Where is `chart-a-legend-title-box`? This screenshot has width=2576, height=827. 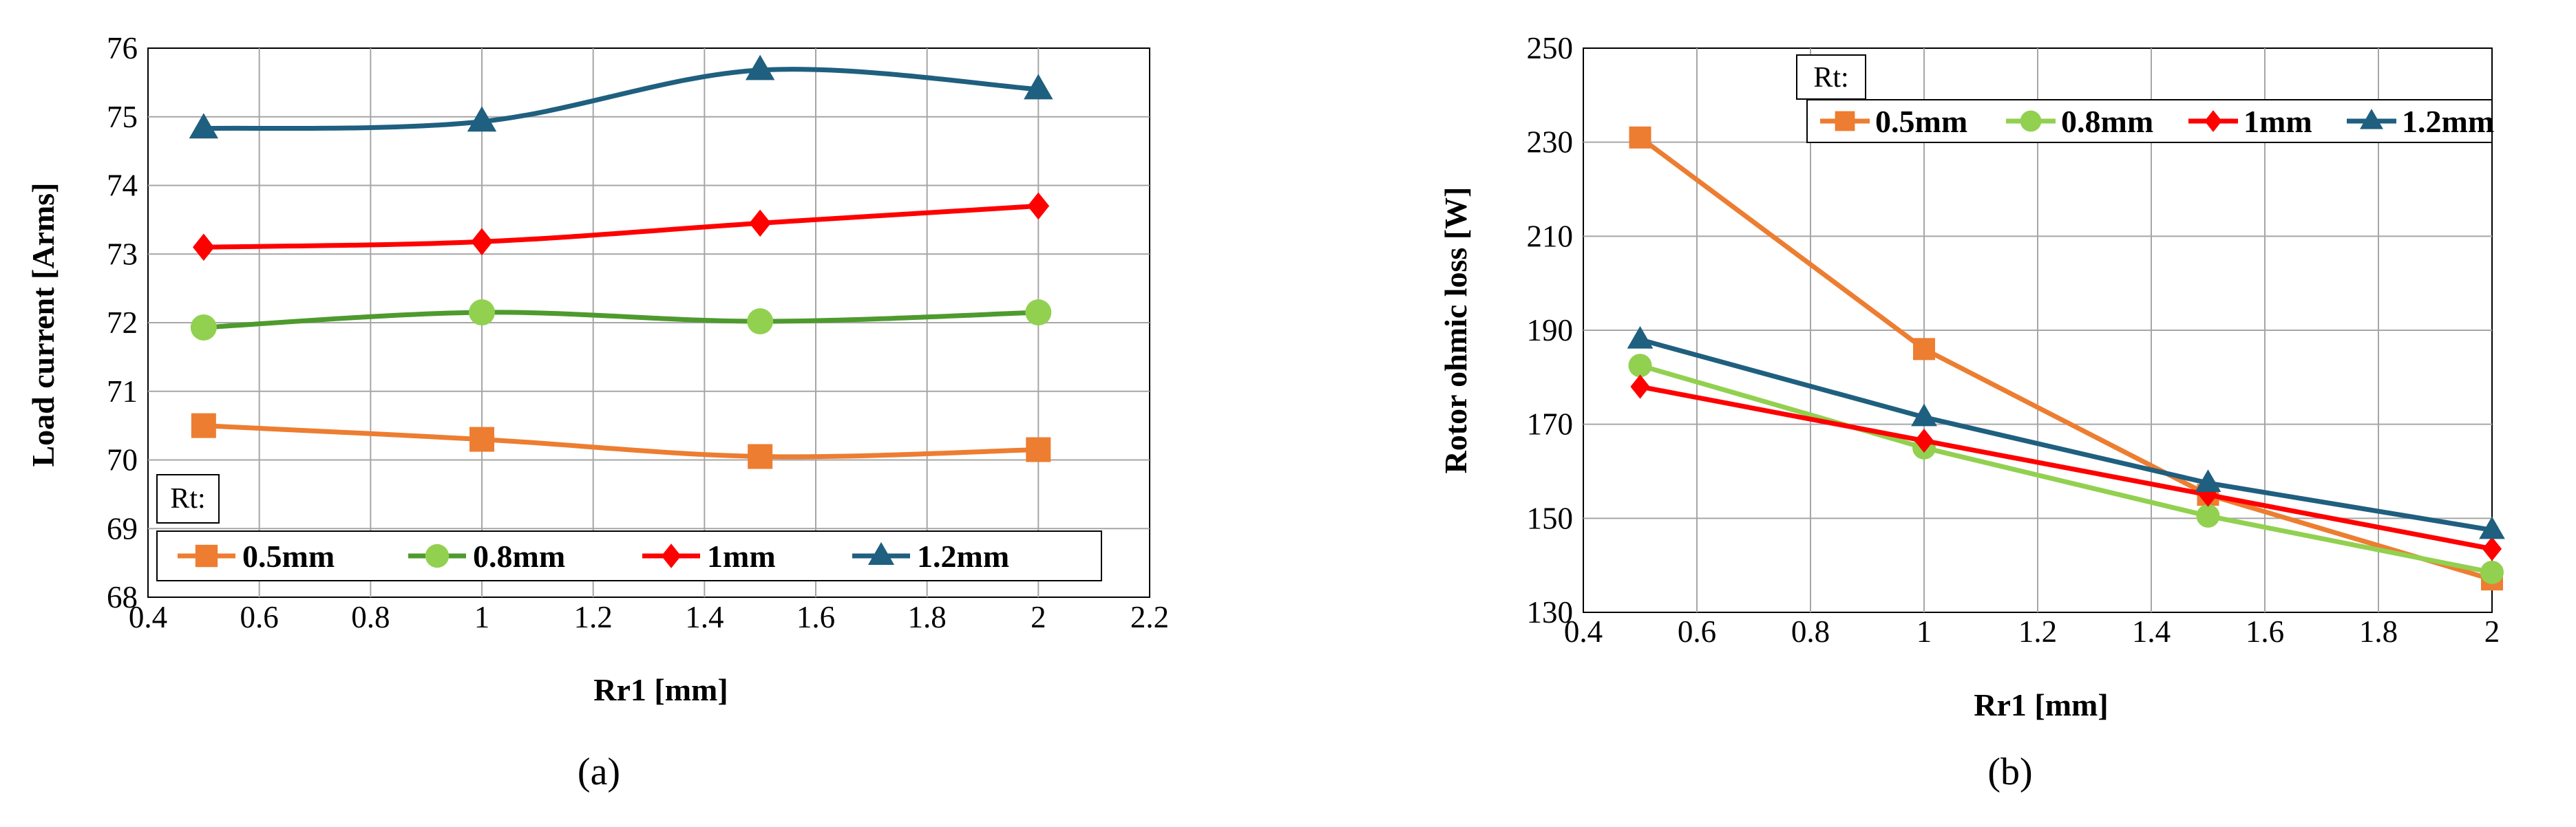
chart-a-legend-title-box is located at coordinates (188, 499).